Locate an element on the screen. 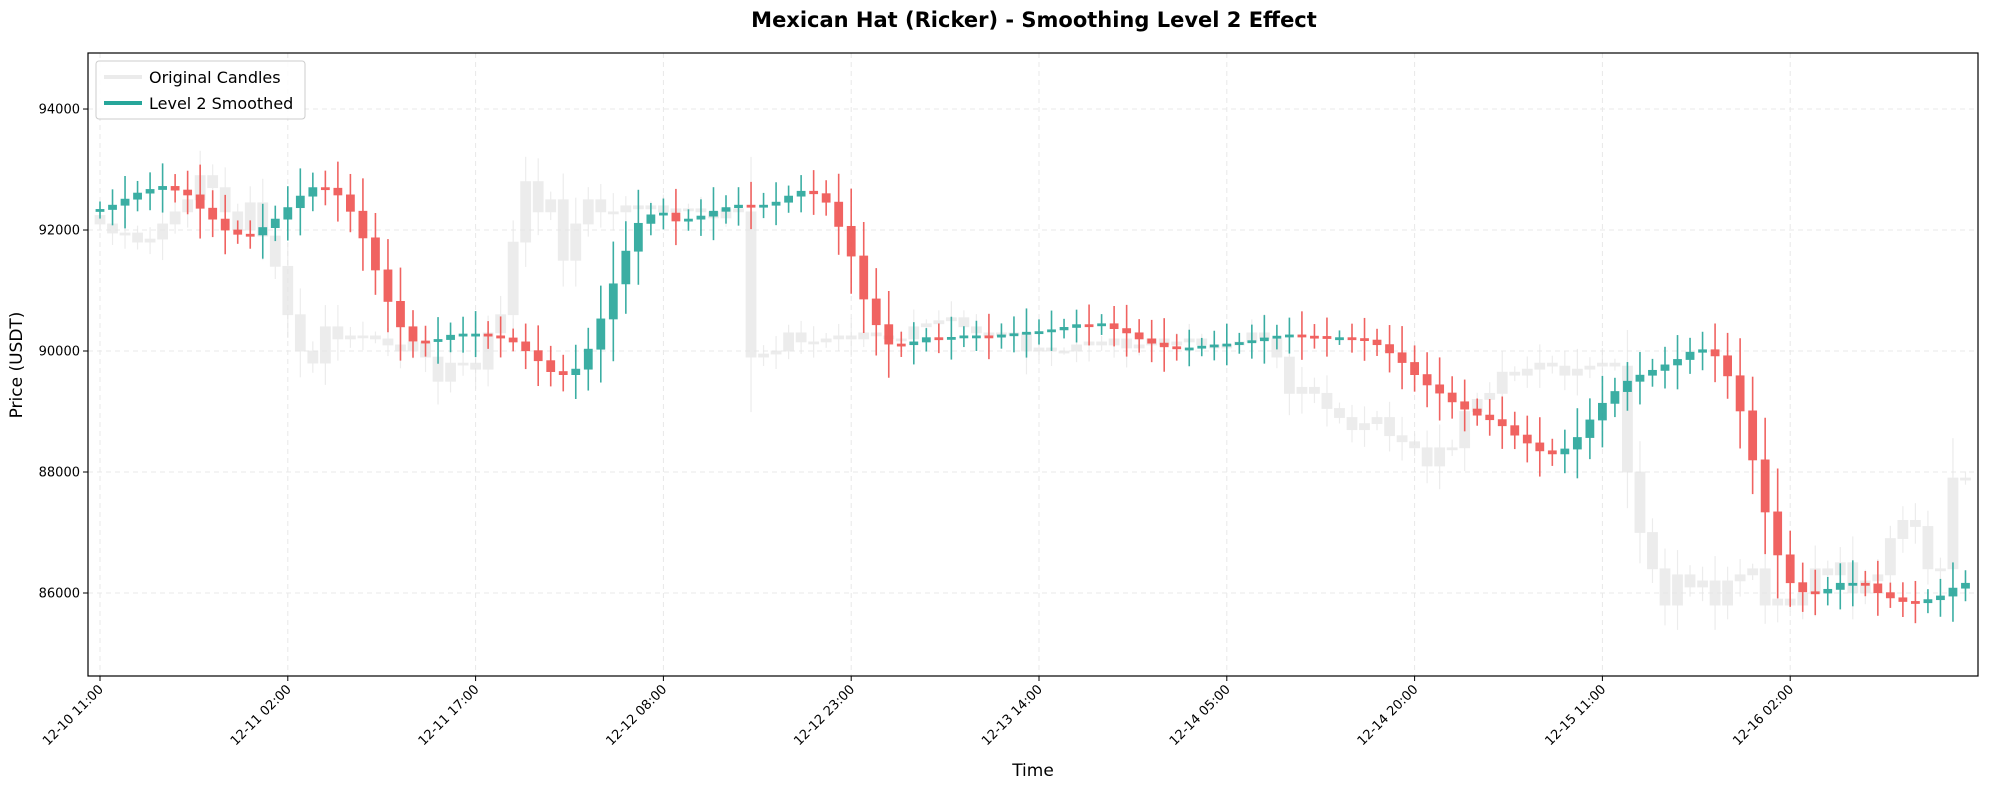 This screenshot has height=789, width=1990. x-tick-label: 12-11 17:00 is located at coordinates (449, 715).